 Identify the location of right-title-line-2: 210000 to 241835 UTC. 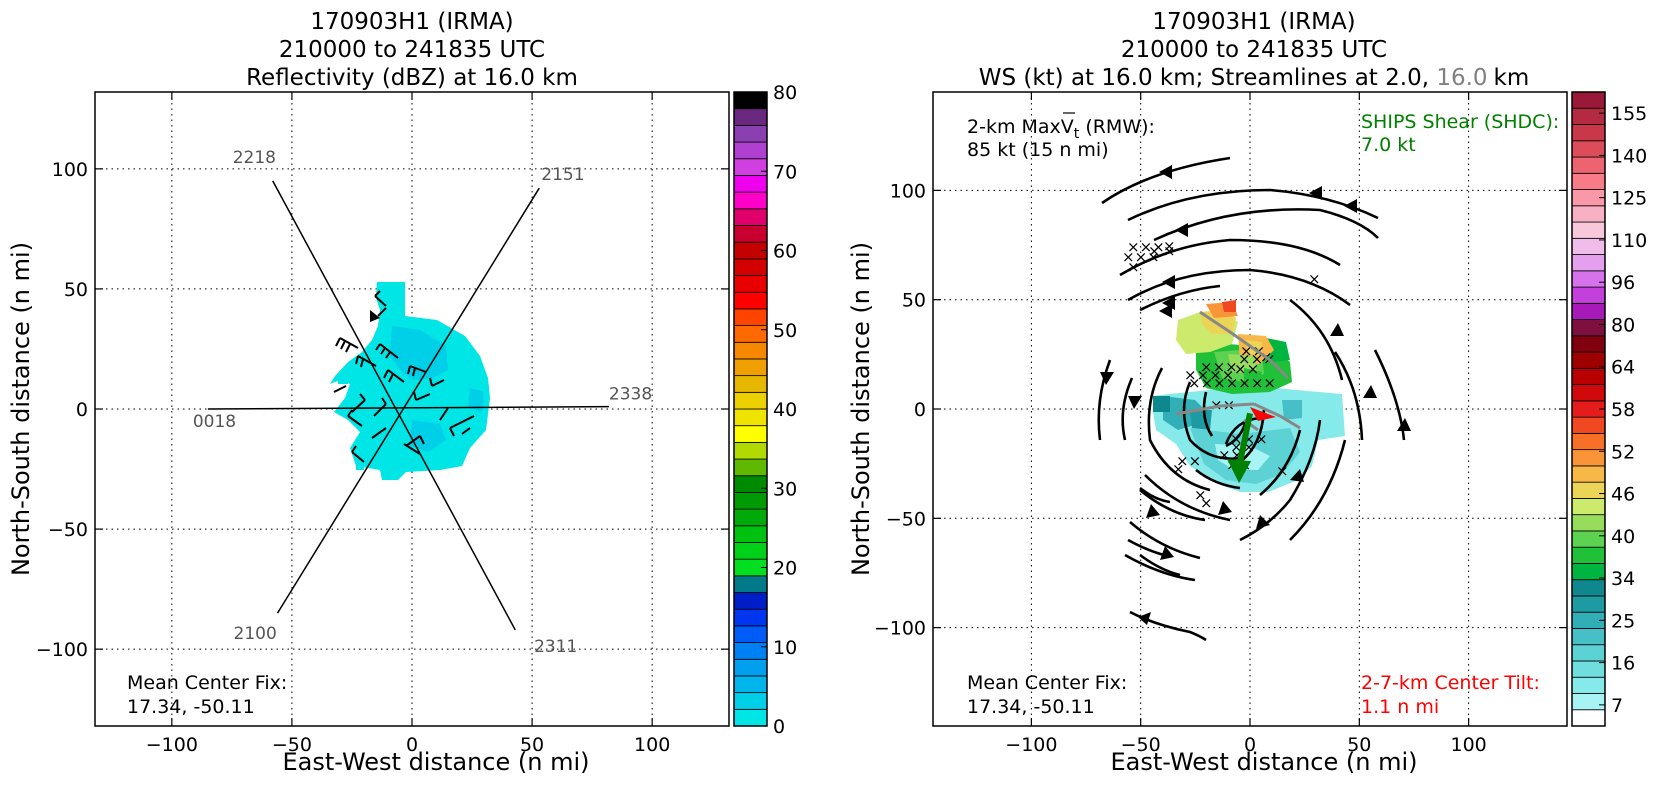
(1254, 50).